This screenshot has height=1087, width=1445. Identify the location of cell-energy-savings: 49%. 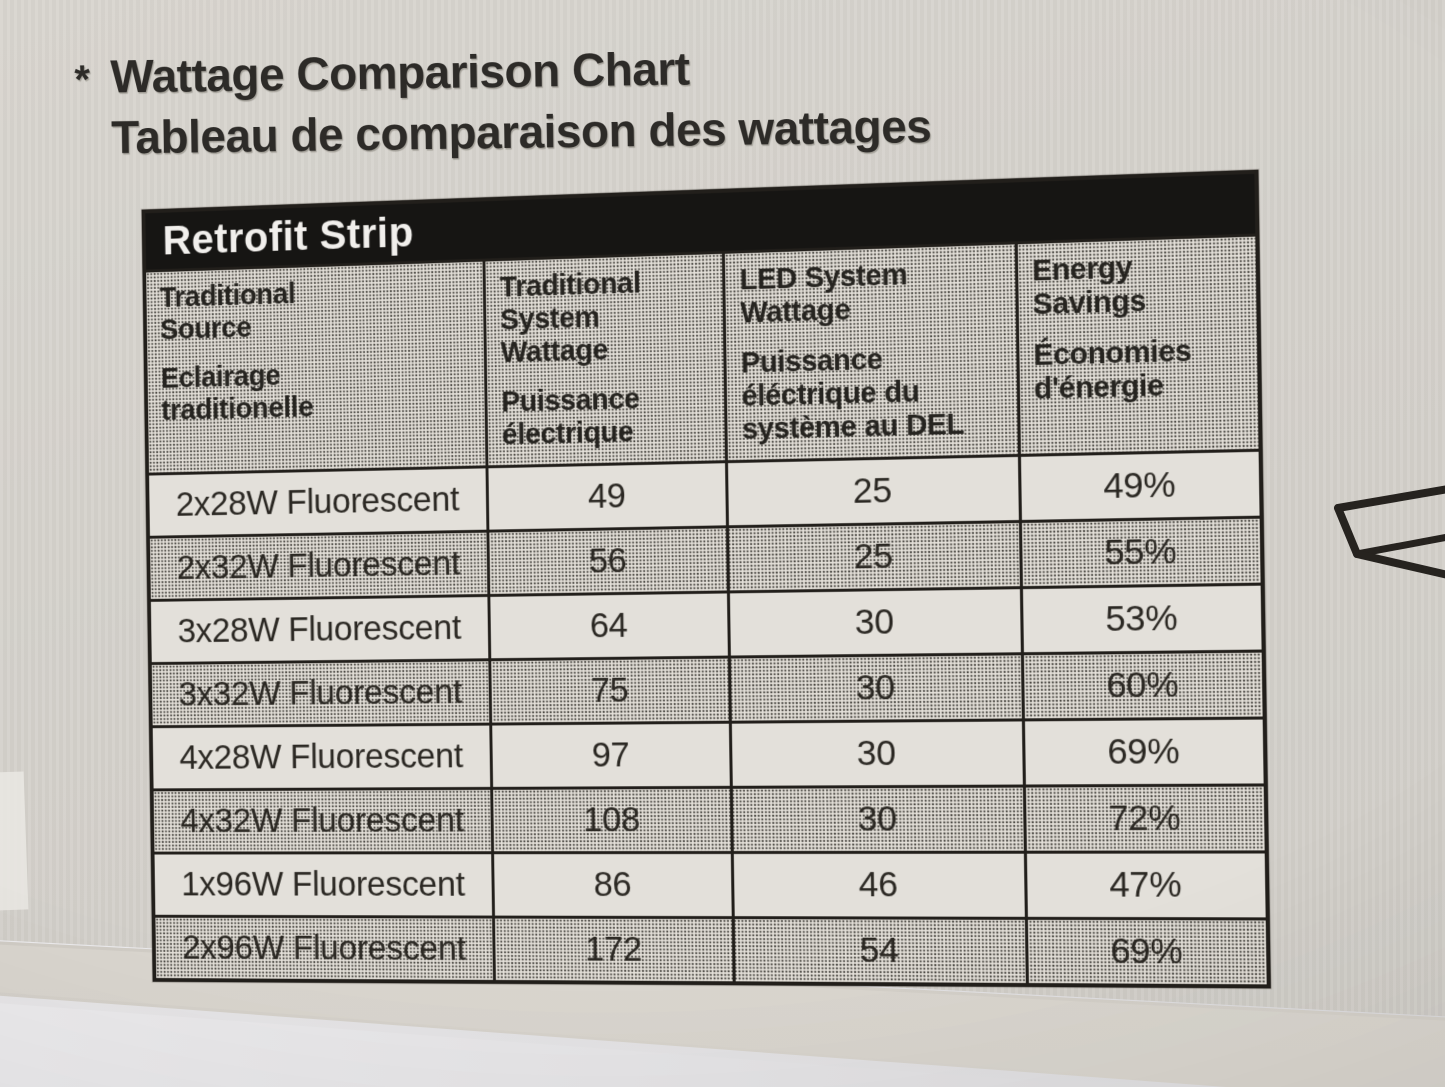
(1138, 486).